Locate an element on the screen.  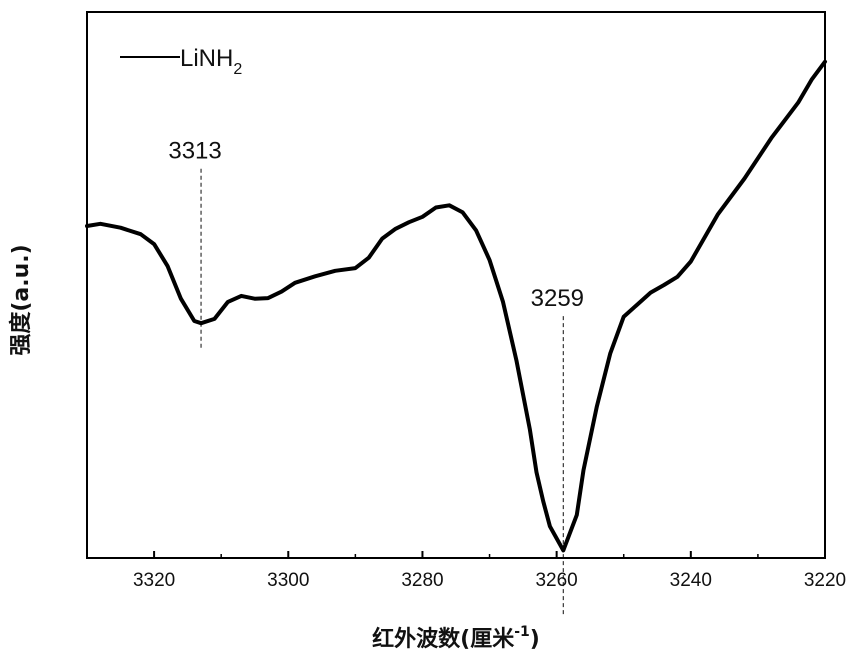
y-axis-title: 强度(a.u.) is located at coordinates (21, 299).